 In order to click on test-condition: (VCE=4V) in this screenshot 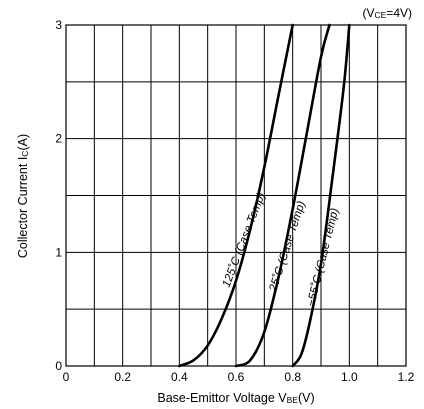, I will do `click(388, 13)`.